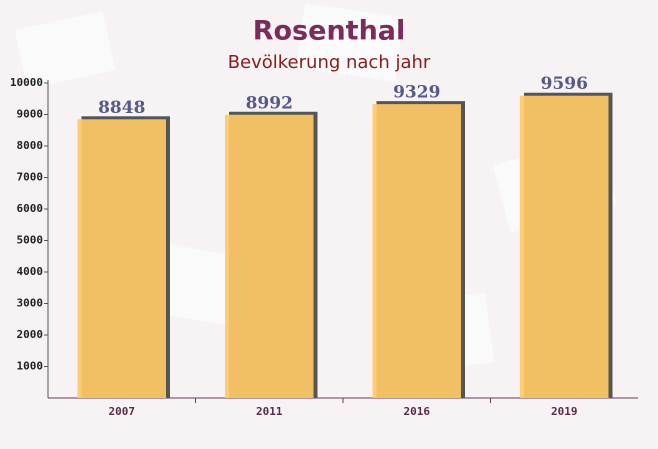 This screenshot has width=658, height=449. I want to click on y-tick-label: 5000, so click(30, 240).